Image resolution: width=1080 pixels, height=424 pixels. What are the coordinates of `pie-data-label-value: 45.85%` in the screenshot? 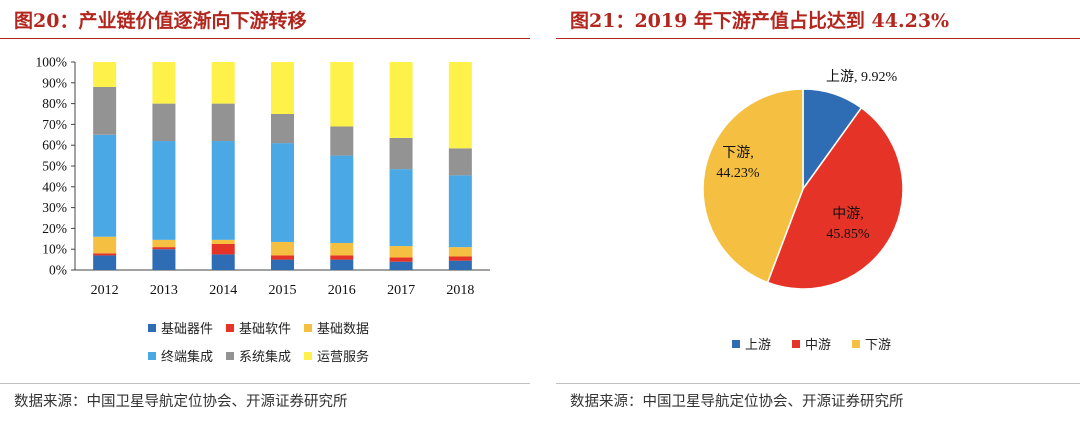 It's located at (848, 234).